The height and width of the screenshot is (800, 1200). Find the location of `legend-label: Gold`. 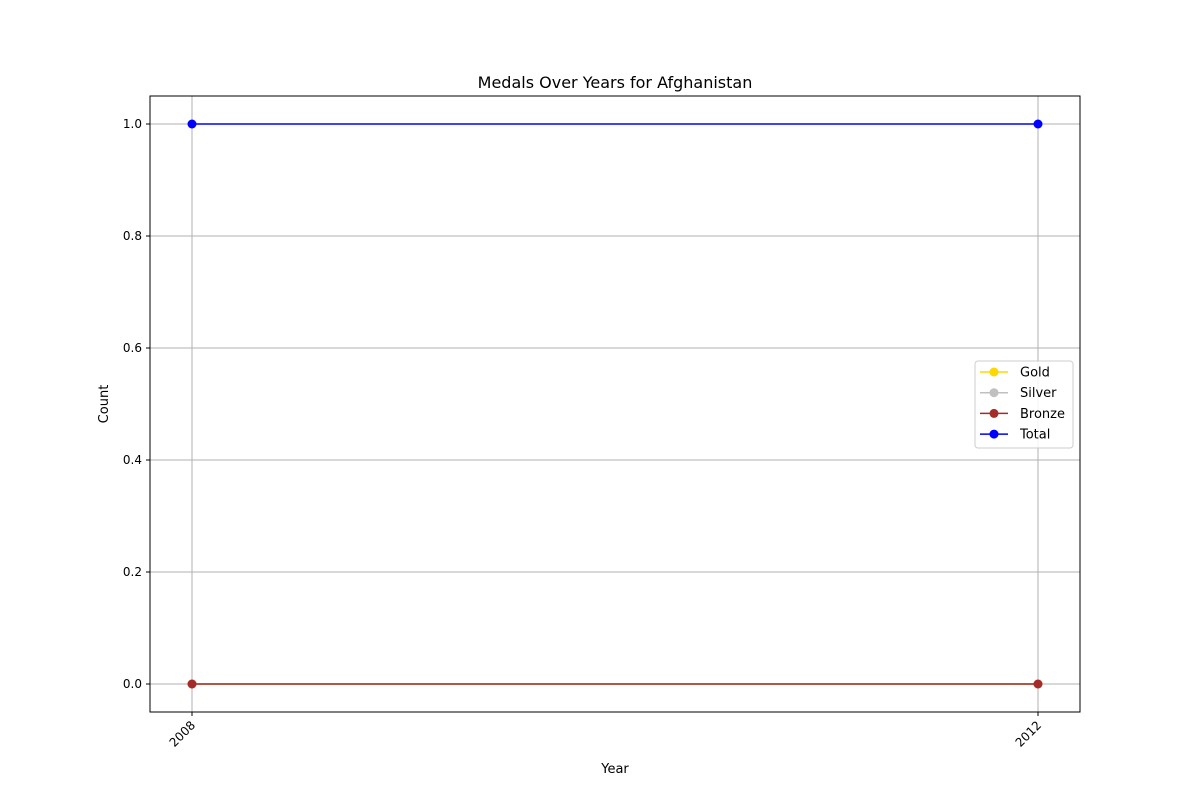

legend-label: Gold is located at coordinates (1035, 373).